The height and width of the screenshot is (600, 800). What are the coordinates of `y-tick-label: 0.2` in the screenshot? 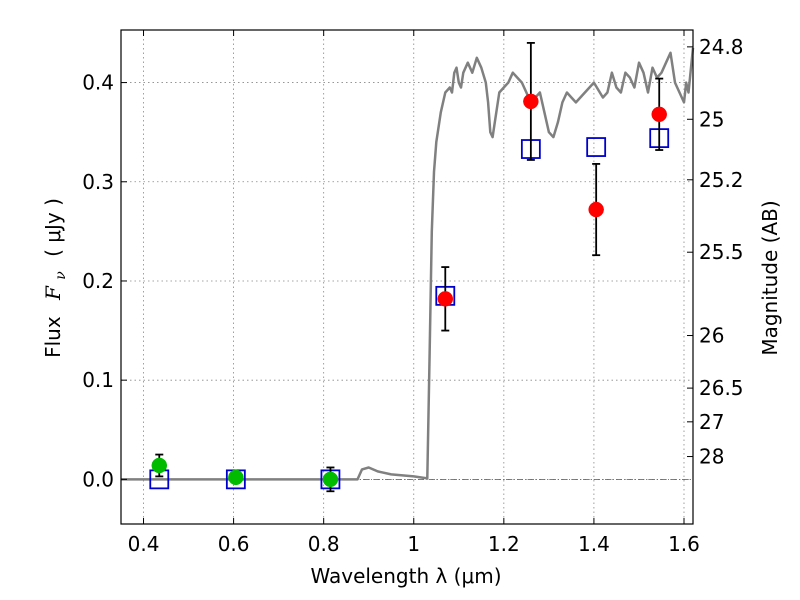 It's located at (98, 281).